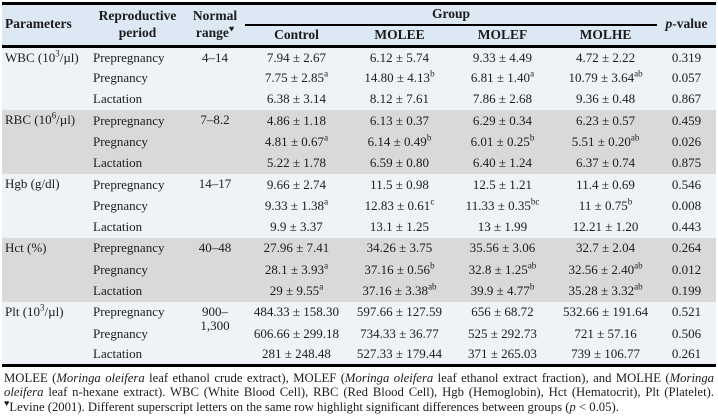 This screenshot has width=718, height=420. I want to click on parameter-cell: Plt (103/µl), so click(46, 333).